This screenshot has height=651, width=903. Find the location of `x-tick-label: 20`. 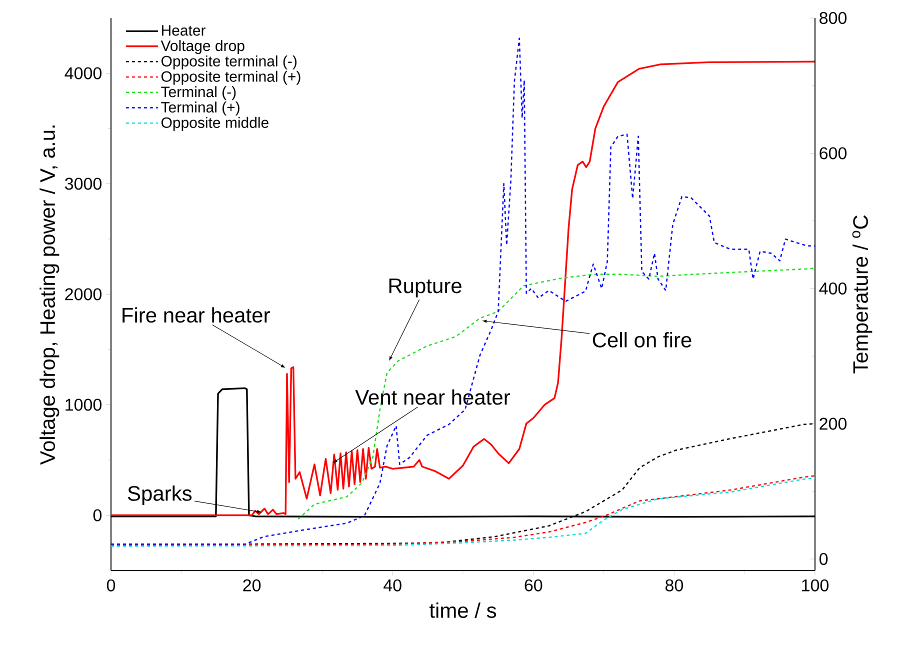

x-tick-label: 20 is located at coordinates (252, 585).